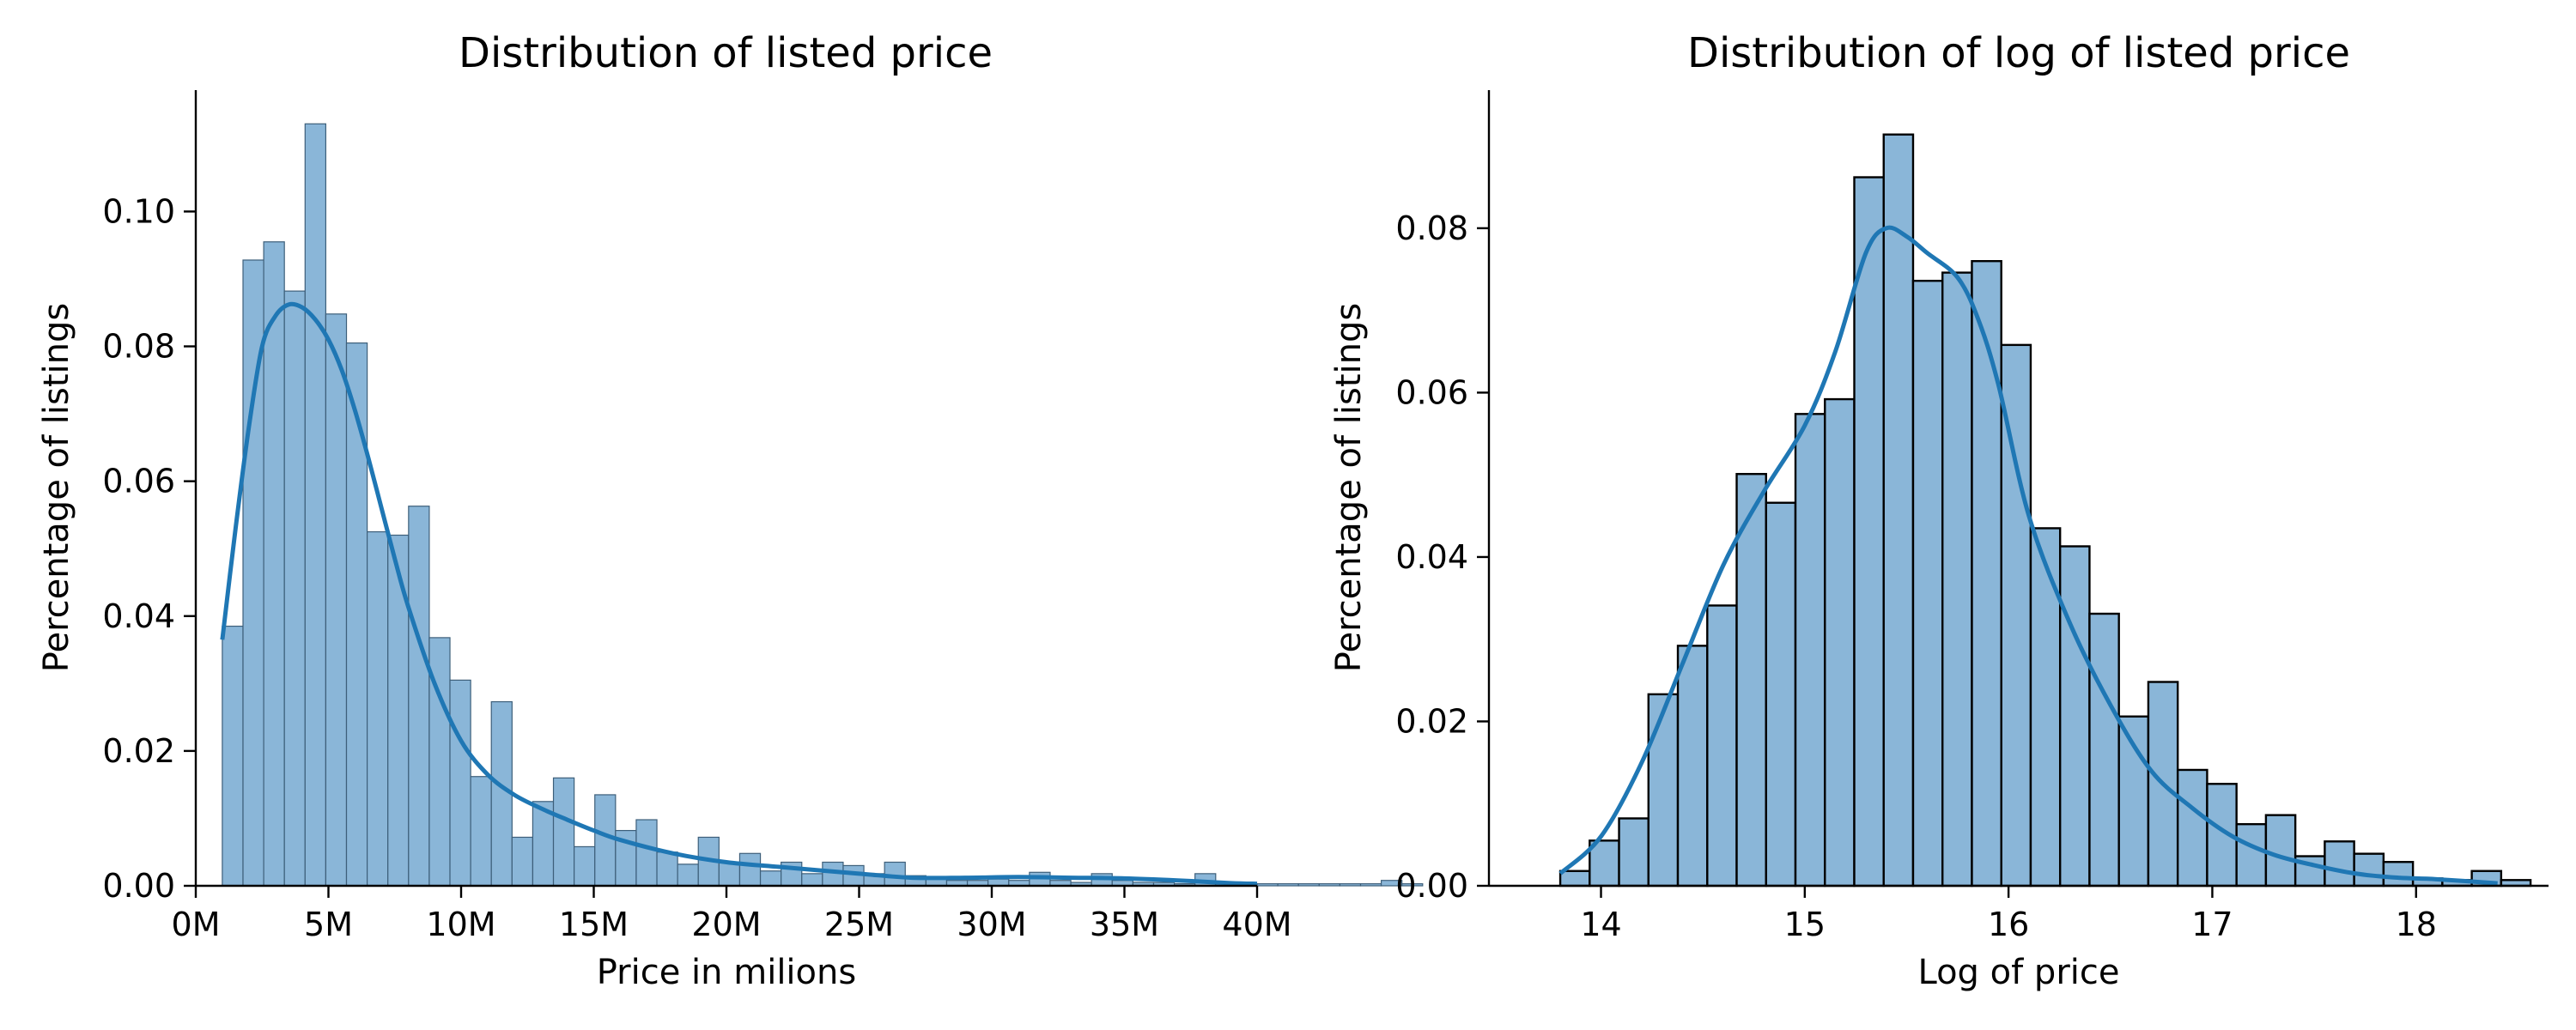  What do you see at coordinates (138, 211) in the screenshot?
I see `y-tick-label: 0.10` at bounding box center [138, 211].